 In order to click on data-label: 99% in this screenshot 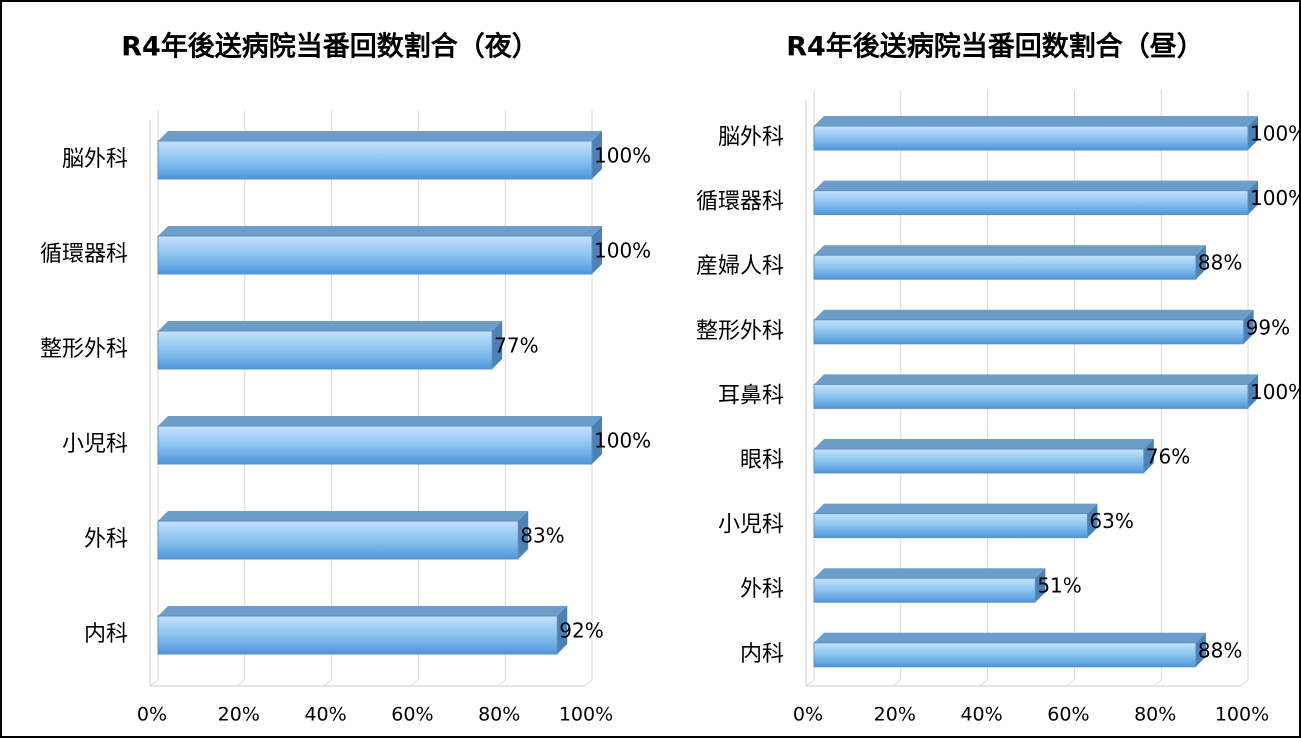, I will do `click(1268, 327)`.